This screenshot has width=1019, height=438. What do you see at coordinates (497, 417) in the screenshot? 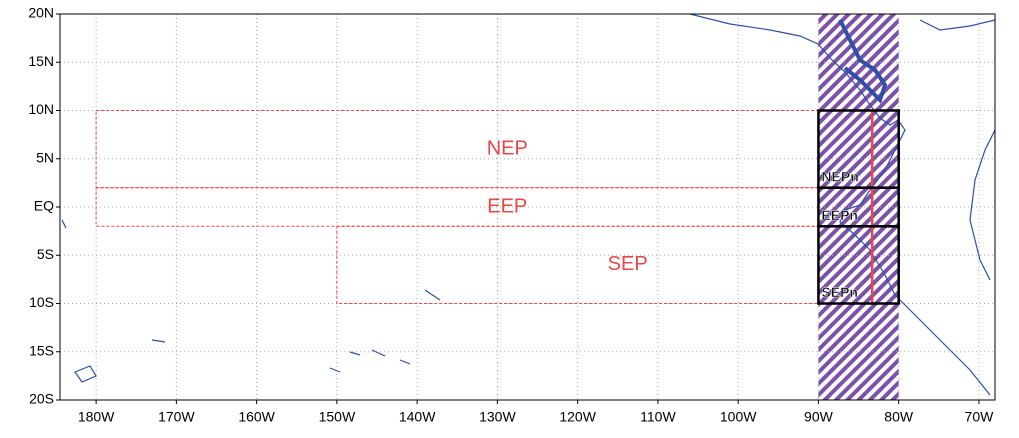
I see `x-tick-label: 130W` at bounding box center [497, 417].